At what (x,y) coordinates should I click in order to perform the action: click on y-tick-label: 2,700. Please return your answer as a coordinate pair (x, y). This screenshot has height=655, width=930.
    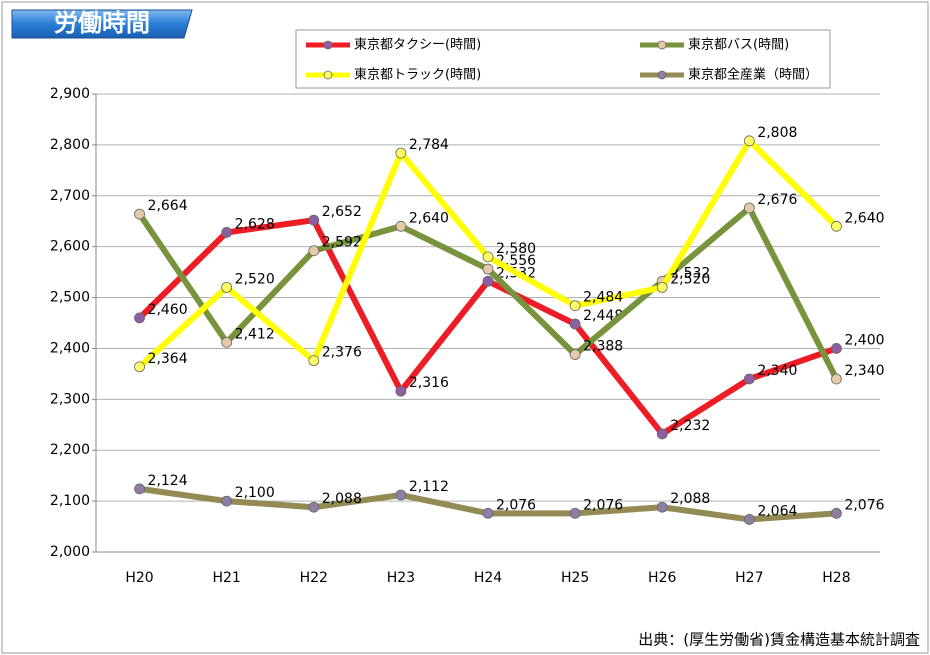
    Looking at the image, I should click on (70, 196).